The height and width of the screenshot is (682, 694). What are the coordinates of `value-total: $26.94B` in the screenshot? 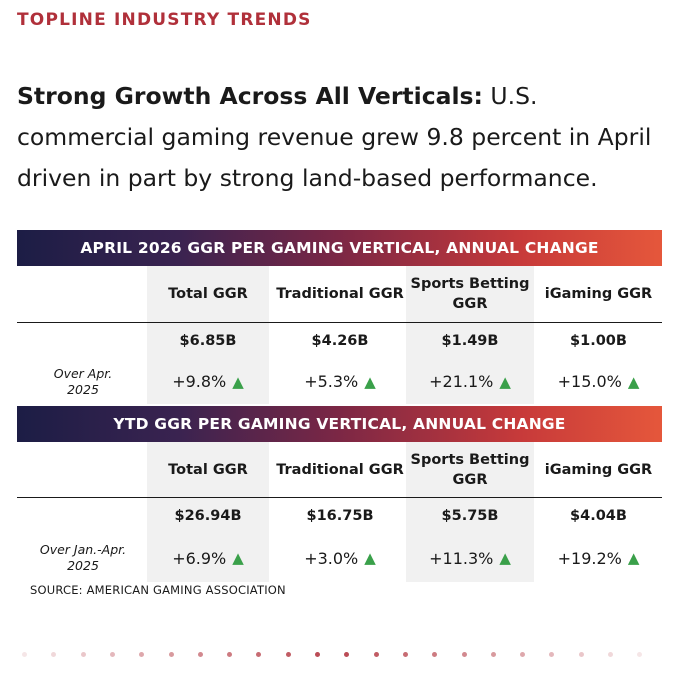 It's located at (208, 516).